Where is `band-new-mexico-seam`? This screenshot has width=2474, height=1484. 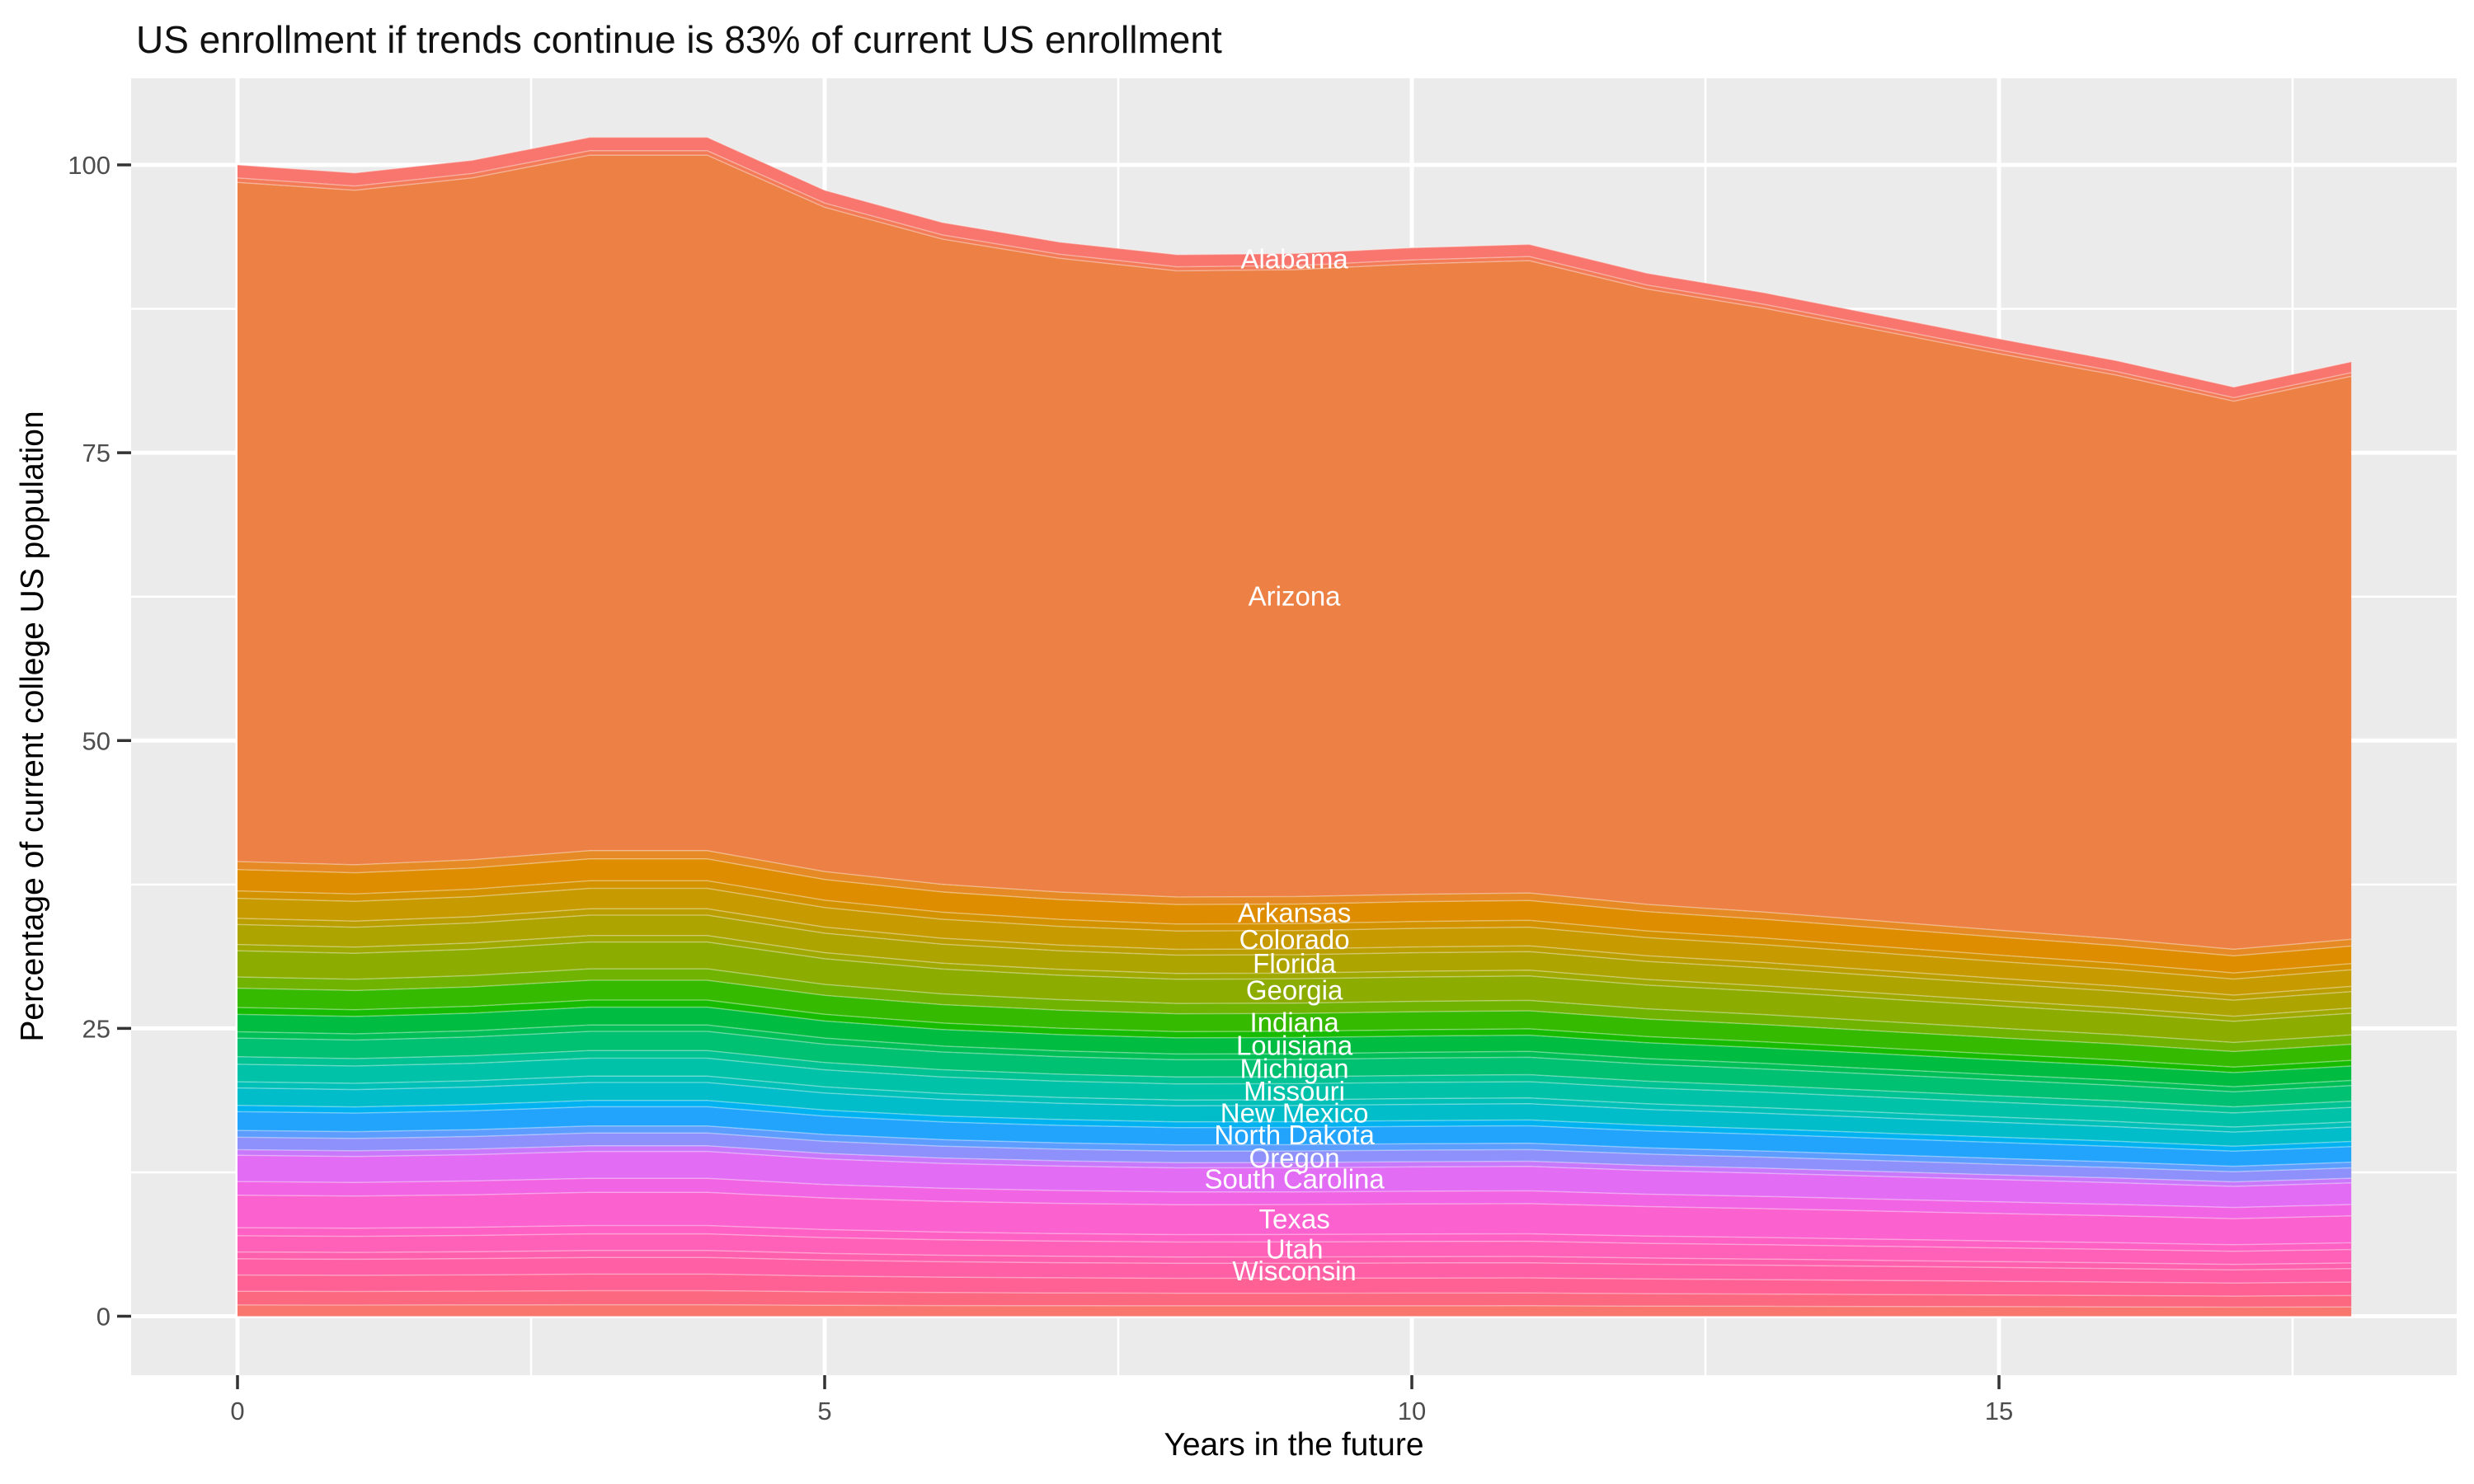 band-new-mexico-seam is located at coordinates (1294, 1107).